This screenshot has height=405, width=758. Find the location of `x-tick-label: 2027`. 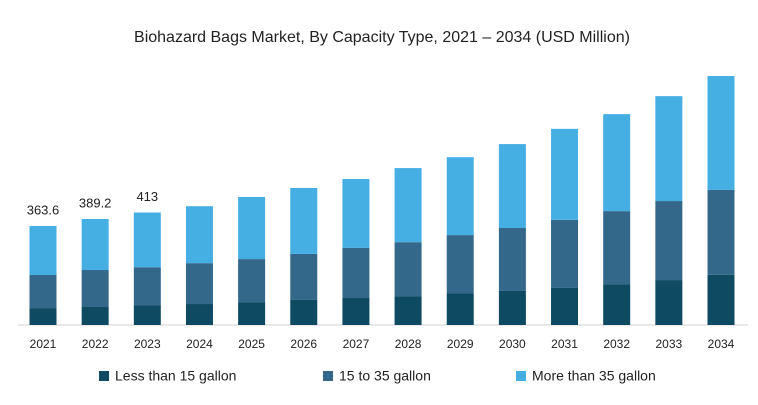

x-tick-label: 2027 is located at coordinates (356, 344).